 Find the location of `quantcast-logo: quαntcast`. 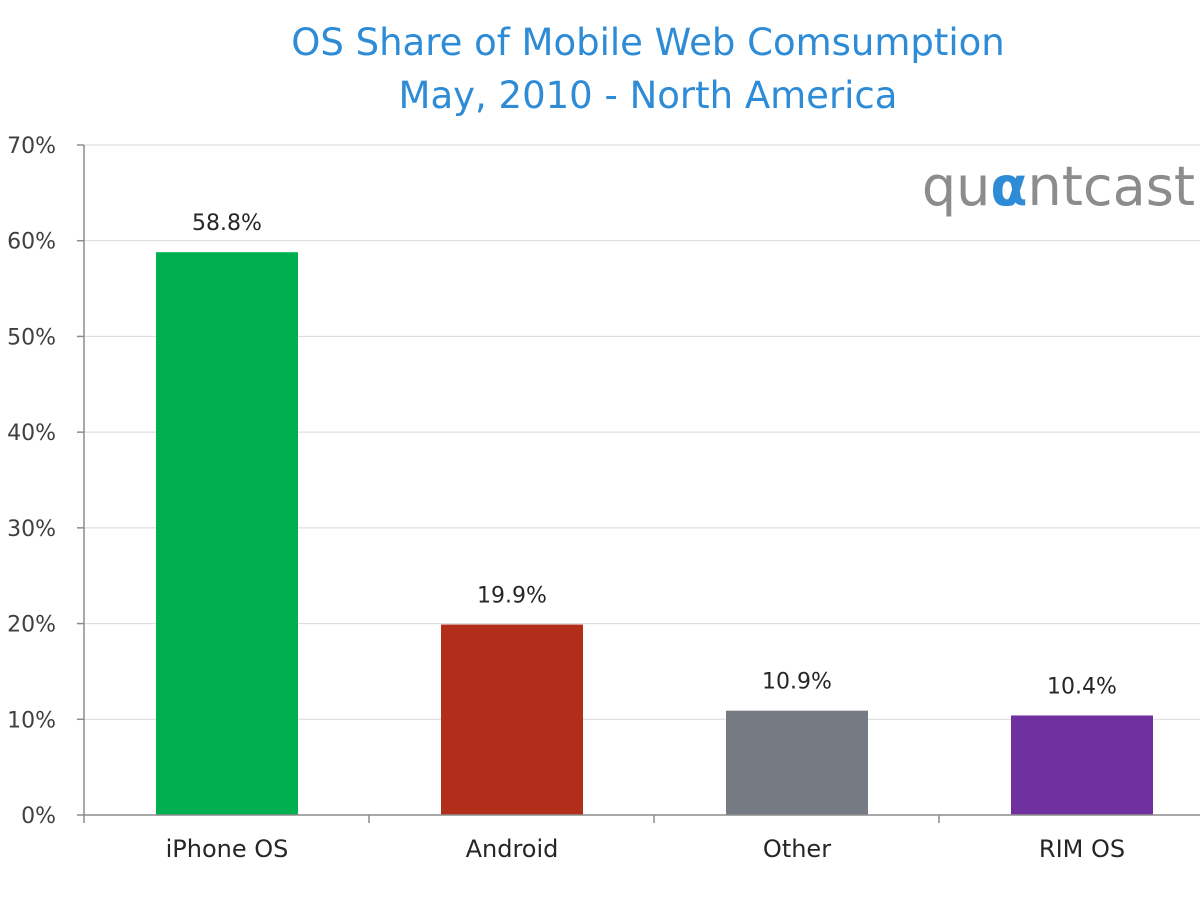

quantcast-logo: quαntcast is located at coordinates (1058, 186).